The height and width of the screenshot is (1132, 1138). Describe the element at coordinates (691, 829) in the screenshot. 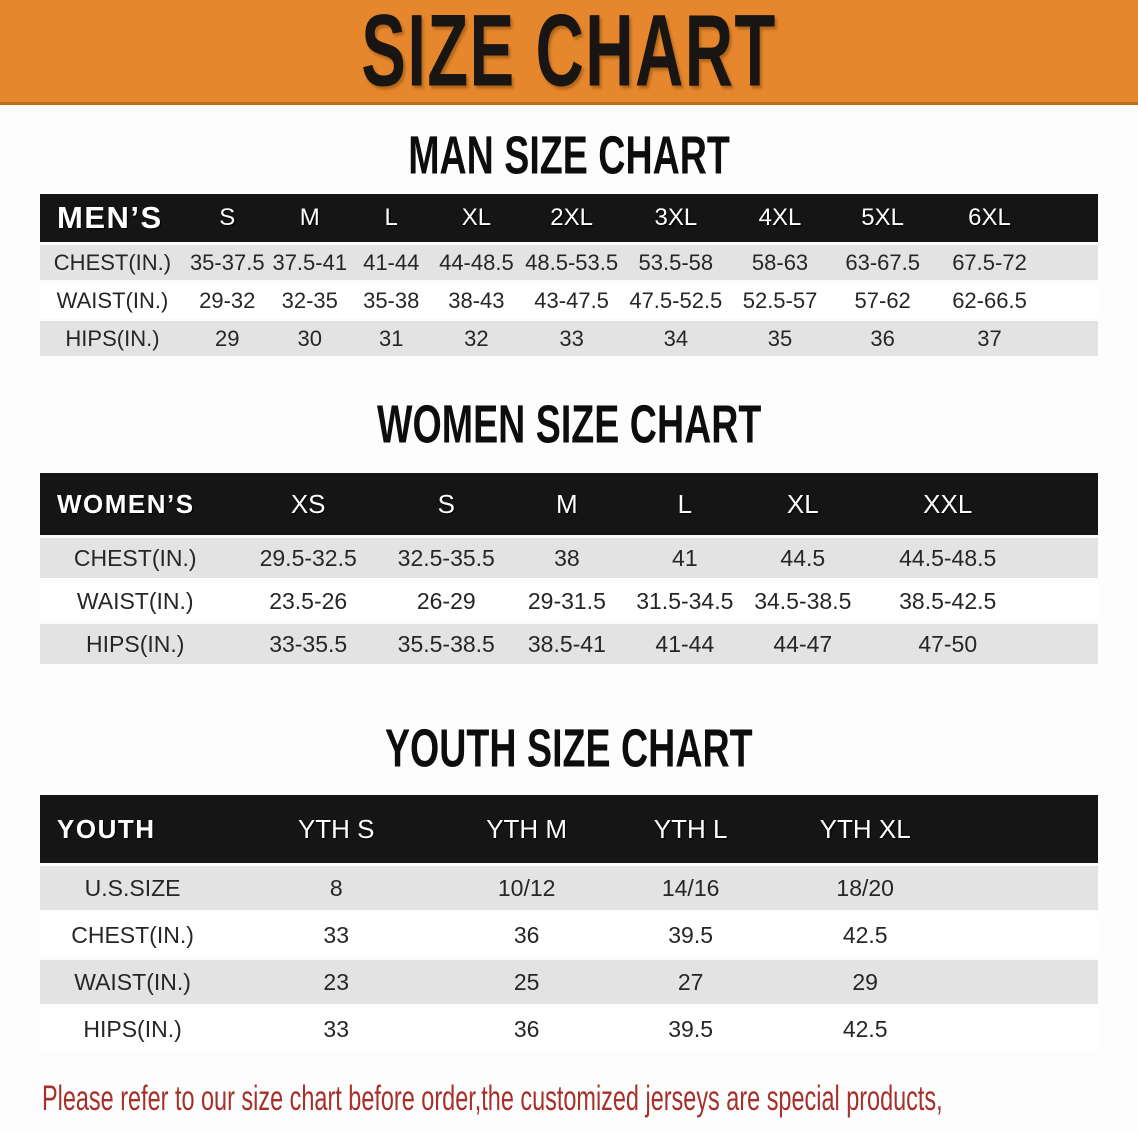

I see `youth-header-size: YTH L` at that location.